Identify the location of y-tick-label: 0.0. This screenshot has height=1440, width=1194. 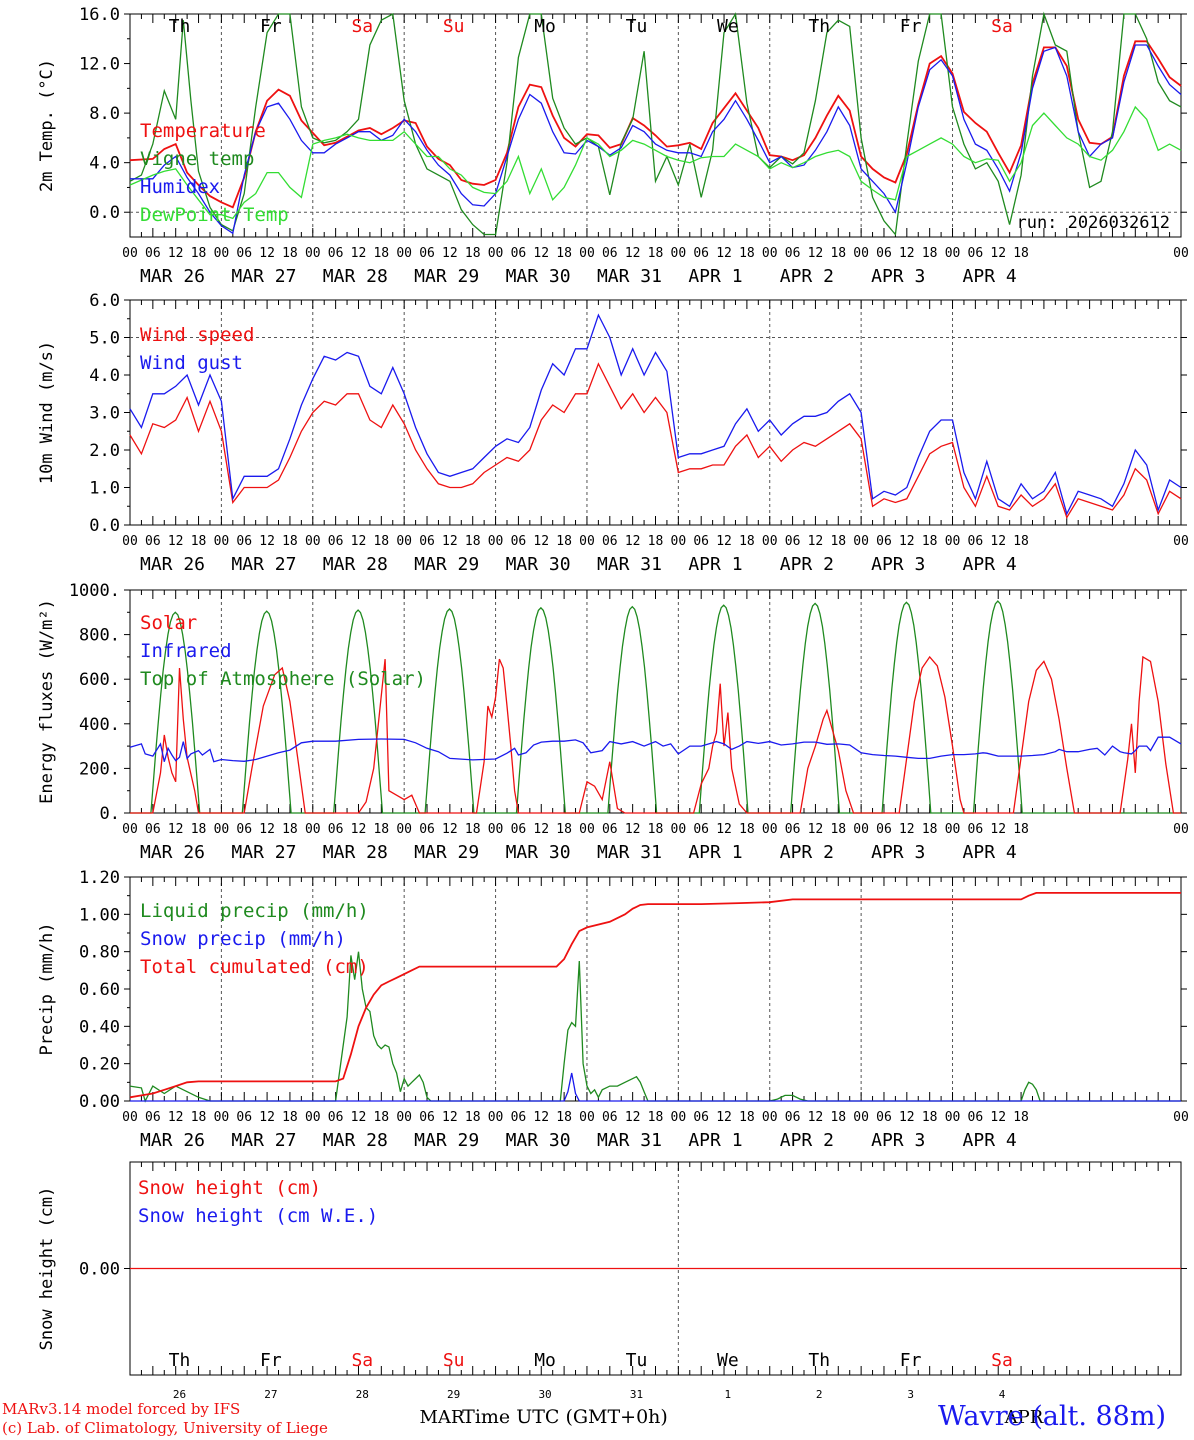
(104, 213).